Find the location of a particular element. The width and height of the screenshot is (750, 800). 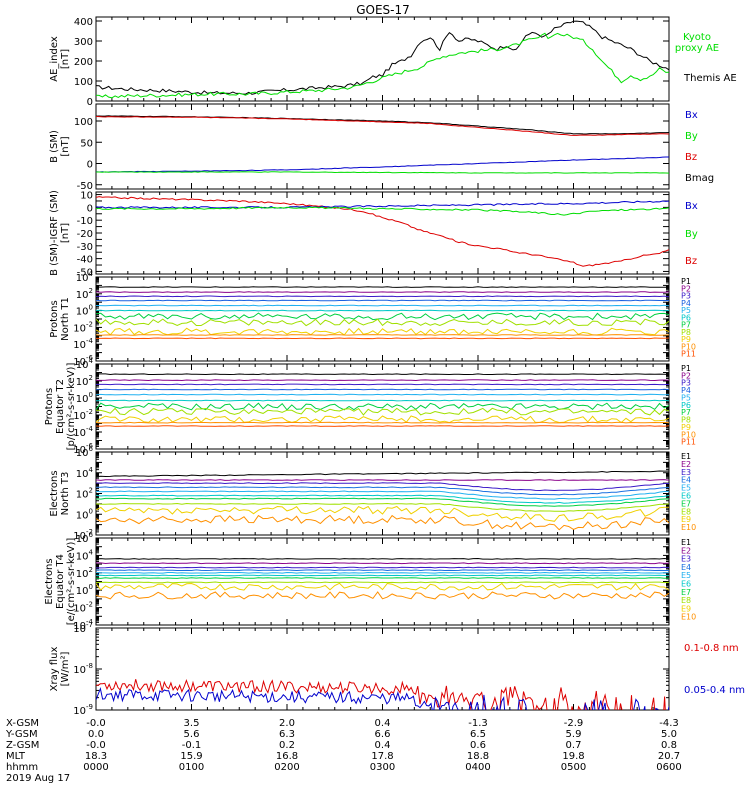

exponent: 4 is located at coordinates (91, 552).